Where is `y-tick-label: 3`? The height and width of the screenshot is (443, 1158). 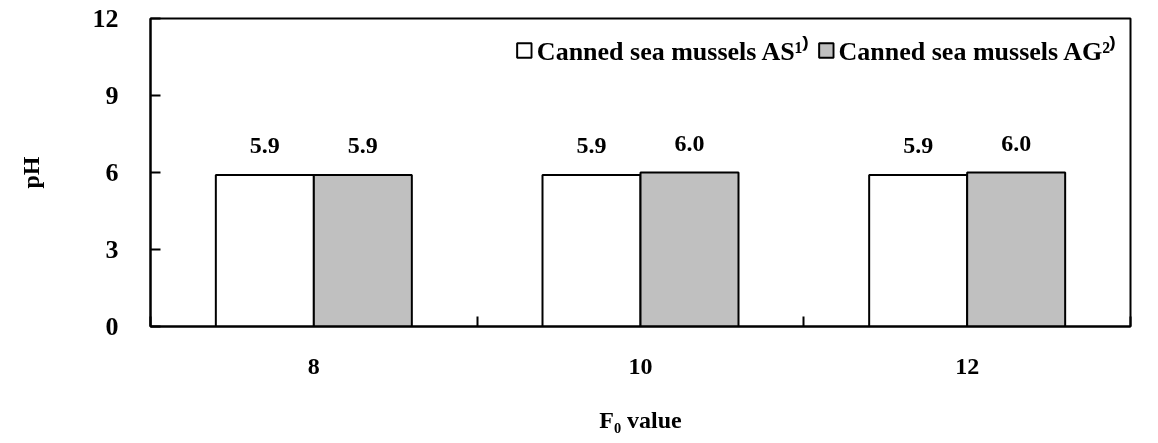
y-tick-label: 3 is located at coordinates (112, 249).